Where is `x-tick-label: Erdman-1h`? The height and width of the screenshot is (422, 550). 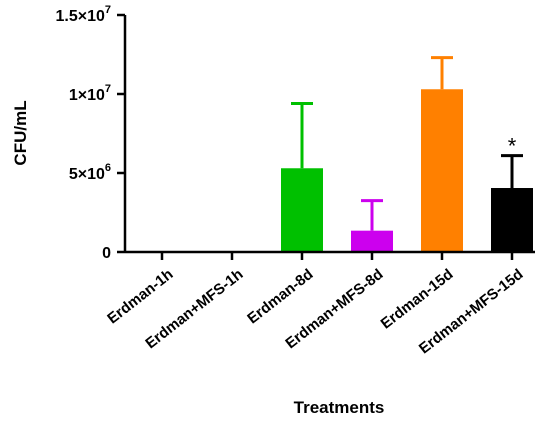
x-tick-label: Erdman-1h is located at coordinates (140, 297).